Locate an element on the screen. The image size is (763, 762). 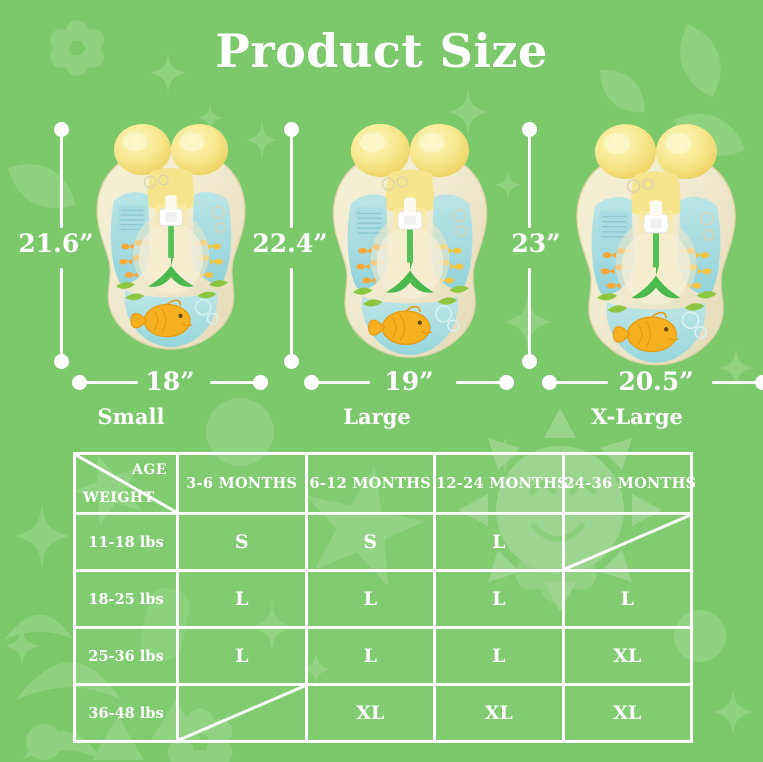
table-row: 25-36 lbs L L L XL is located at coordinates (383, 656).